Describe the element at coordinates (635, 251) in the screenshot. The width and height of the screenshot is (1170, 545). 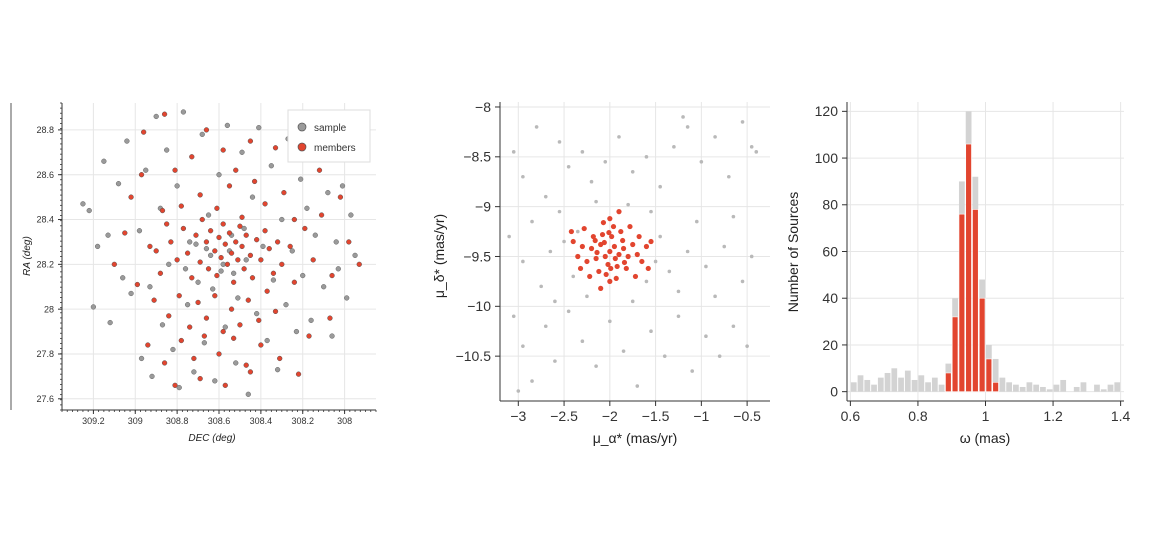
I see `grid` at that location.